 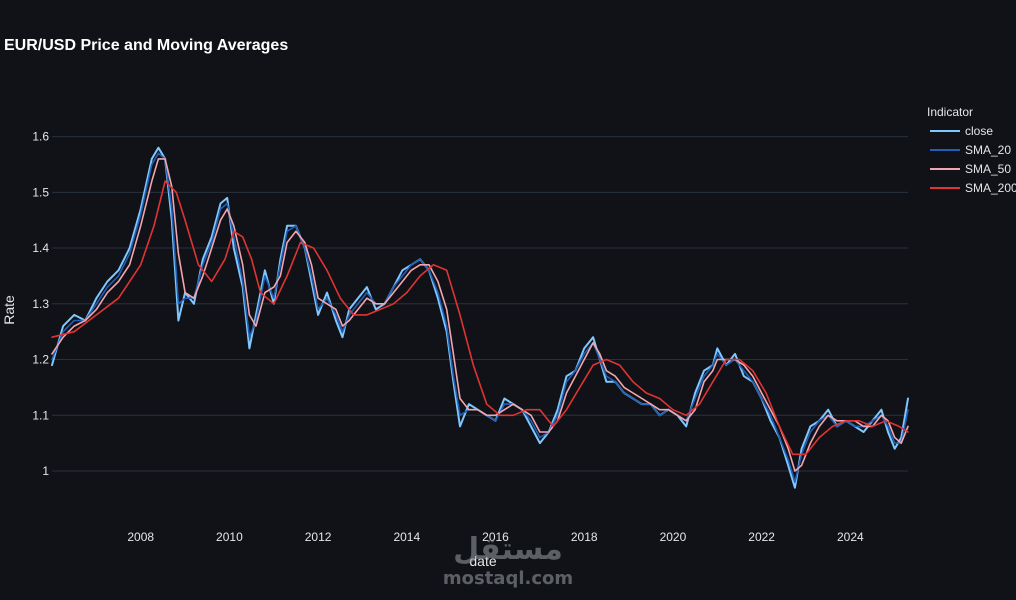 I want to click on legend-label-sma-200: SMA_200, so click(x=990, y=188).